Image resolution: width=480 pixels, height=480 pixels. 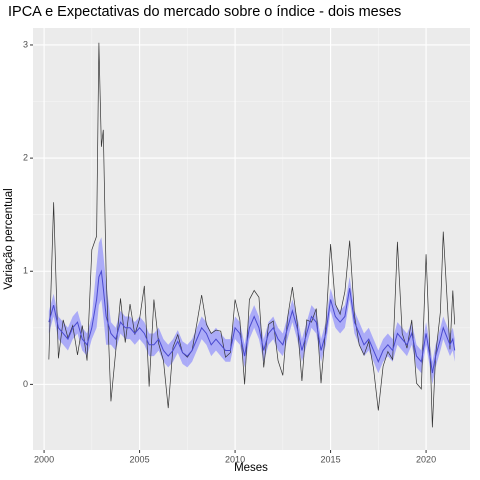 I want to click on y-tick-label: 2, so click(x=25, y=157).